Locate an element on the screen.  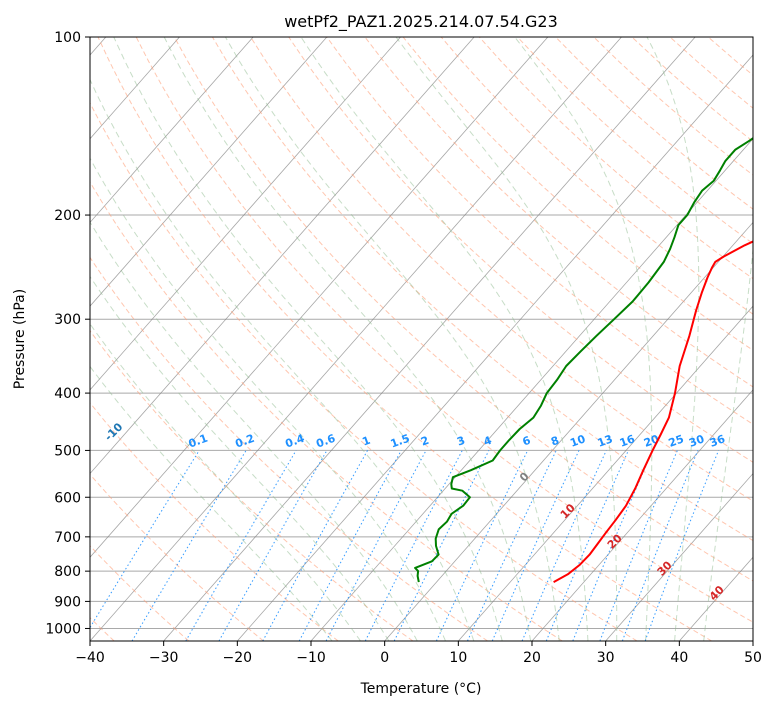
x-tick-label: 40 is located at coordinates (679, 658).